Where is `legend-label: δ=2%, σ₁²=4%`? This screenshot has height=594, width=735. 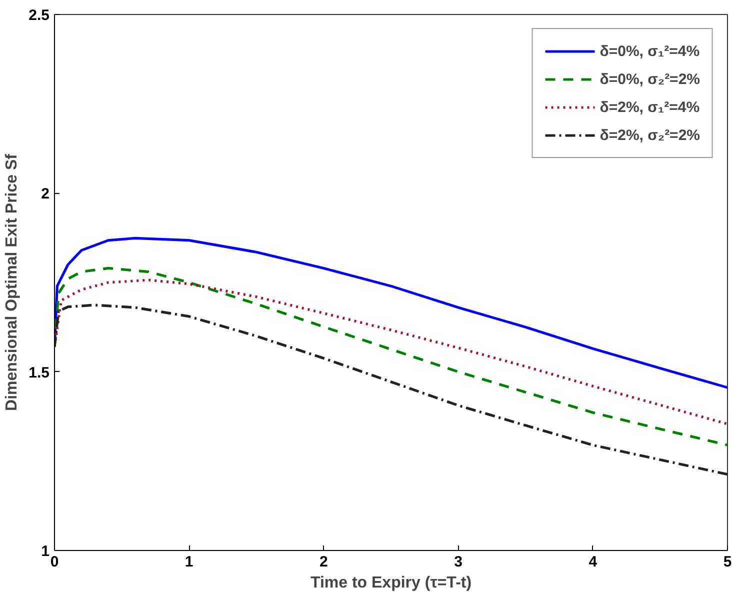
legend-label: δ=2%, σ₁²=4% is located at coordinates (650, 107).